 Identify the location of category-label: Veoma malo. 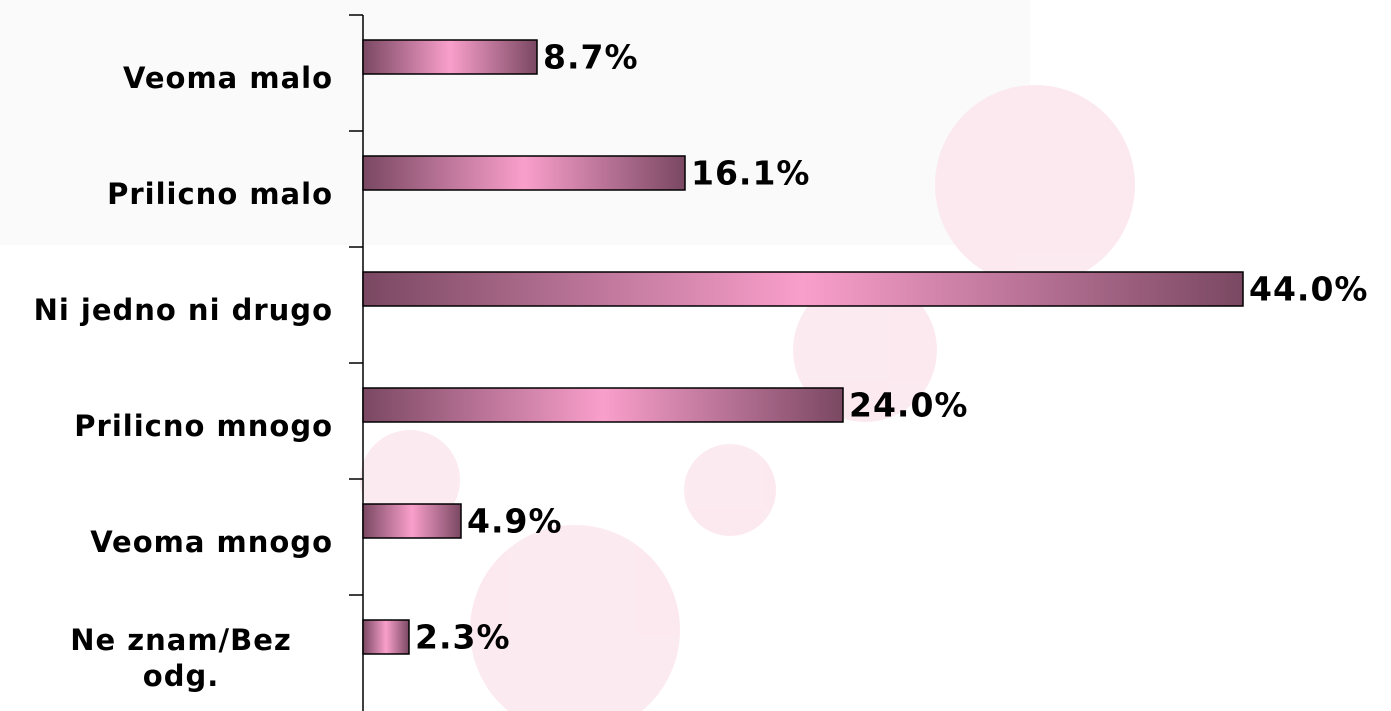
(228, 77).